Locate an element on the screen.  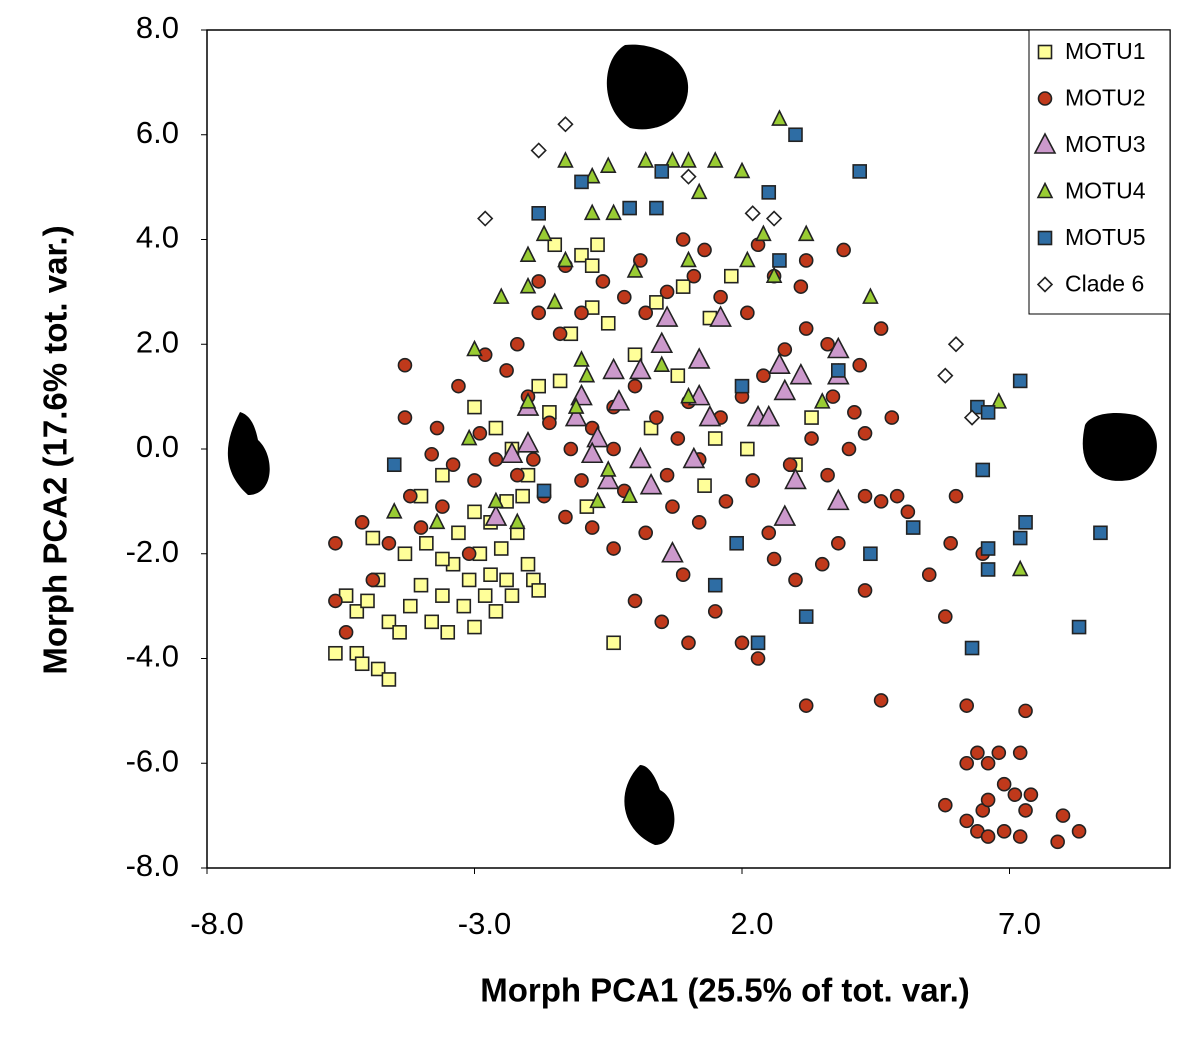
x-tick-label: -3.0 is located at coordinates (484, 923).